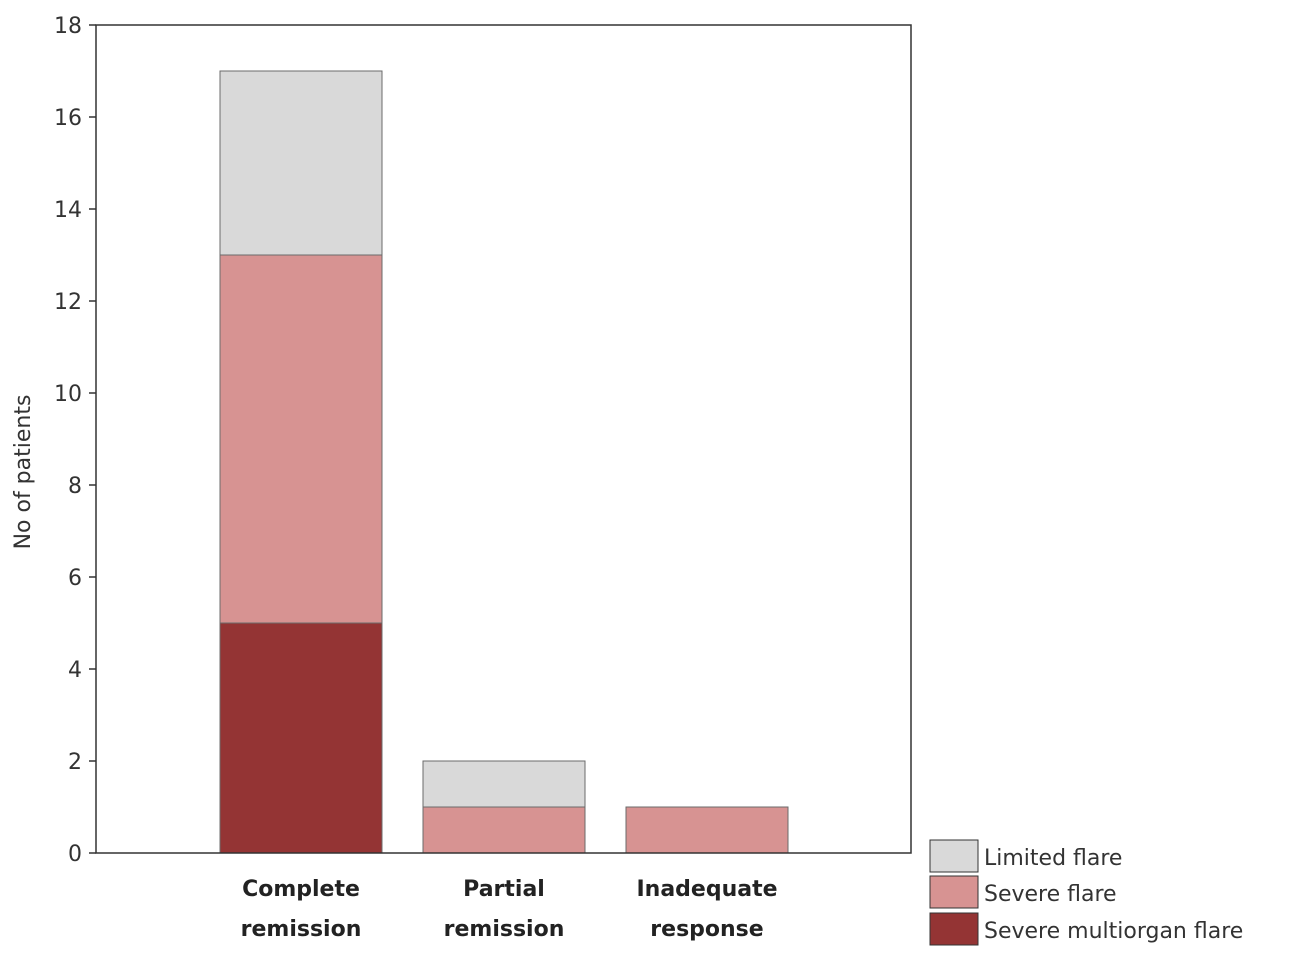 This screenshot has height=960, width=1289. What do you see at coordinates (75, 440) in the screenshot?
I see `y-axis-ticks: 0 2 4 6 8 10 12 14 16 18` at bounding box center [75, 440].